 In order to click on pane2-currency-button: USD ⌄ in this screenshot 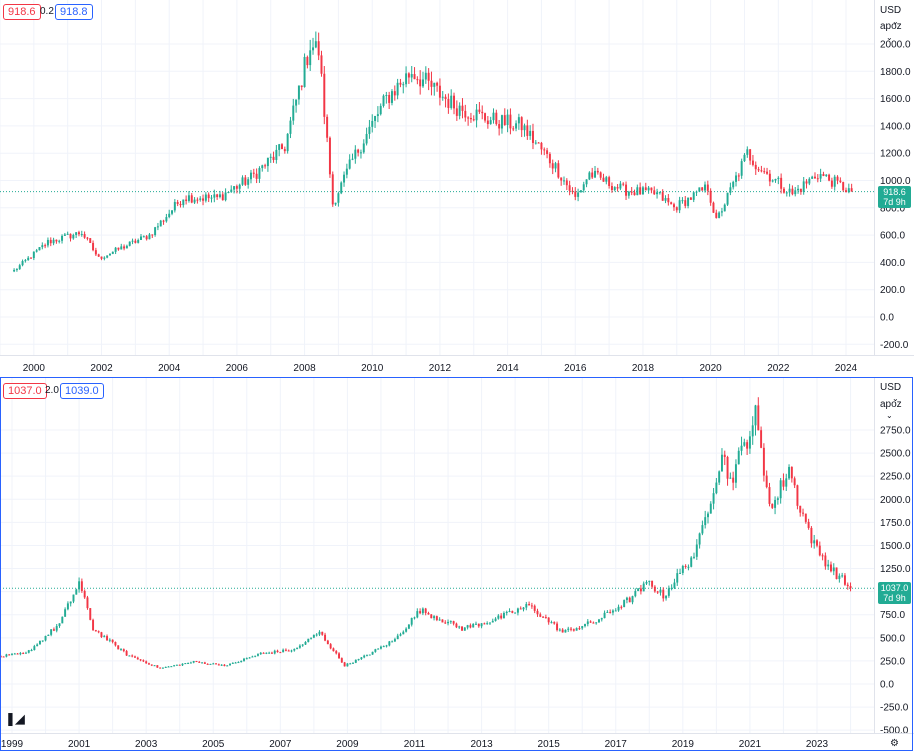, I will do `click(897, 393)`.